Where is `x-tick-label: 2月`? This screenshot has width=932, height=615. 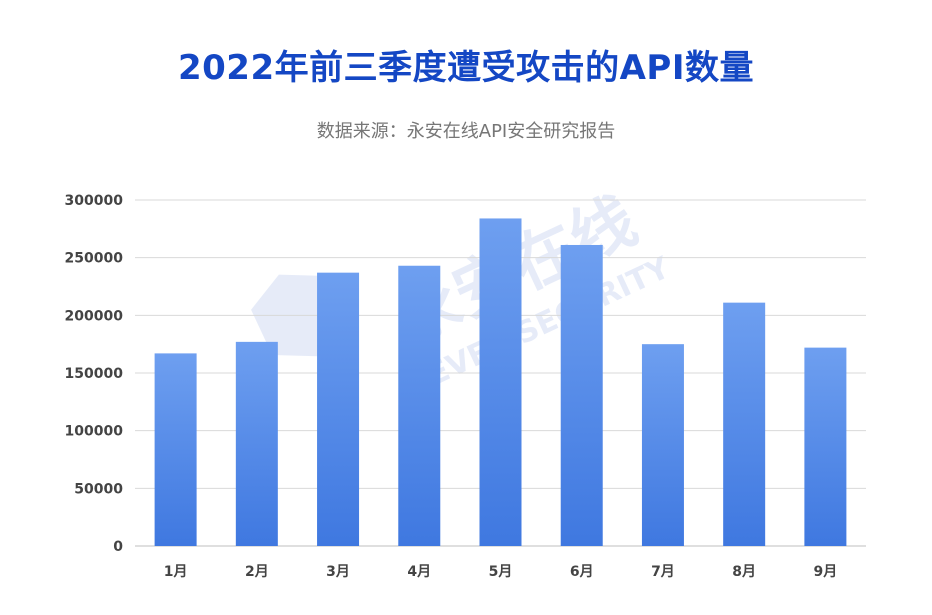 x-tick-label: 2月 is located at coordinates (257, 572).